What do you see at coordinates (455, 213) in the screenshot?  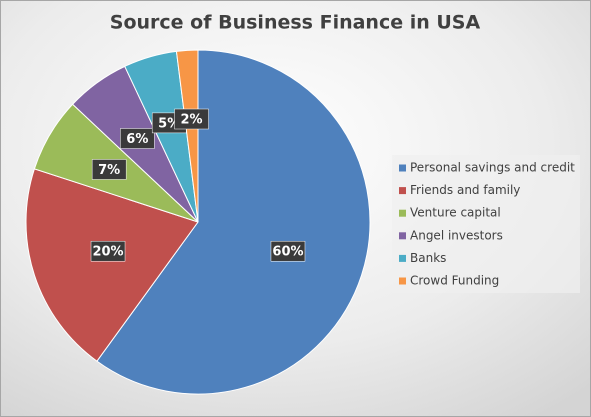 I see `legend-label: Venture capital` at bounding box center [455, 213].